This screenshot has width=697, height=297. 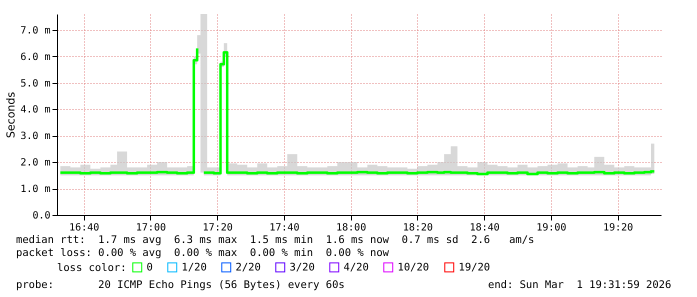 What do you see at coordinates (41, 216) in the screenshot?
I see `y-tick-label: 0.0` at bounding box center [41, 216].